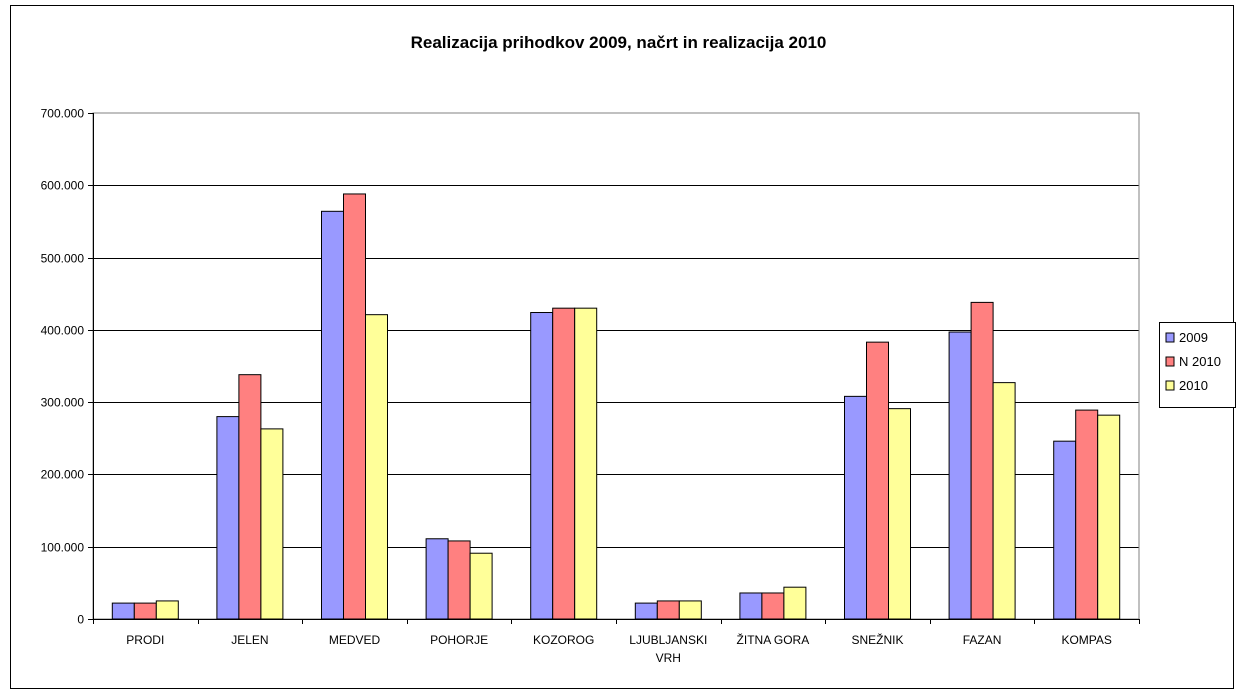  I want to click on x-category-label: JELEN, so click(249, 640).